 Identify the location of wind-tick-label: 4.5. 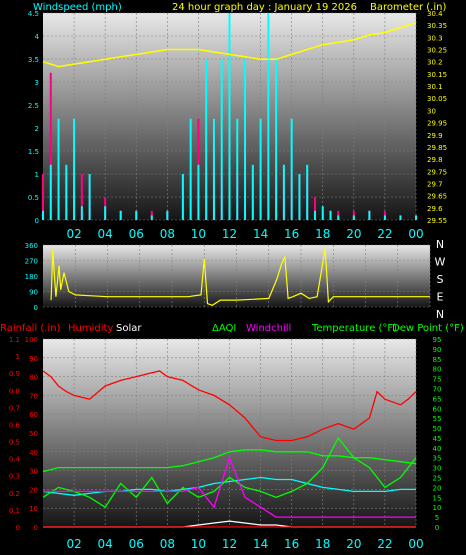
(33, 14).